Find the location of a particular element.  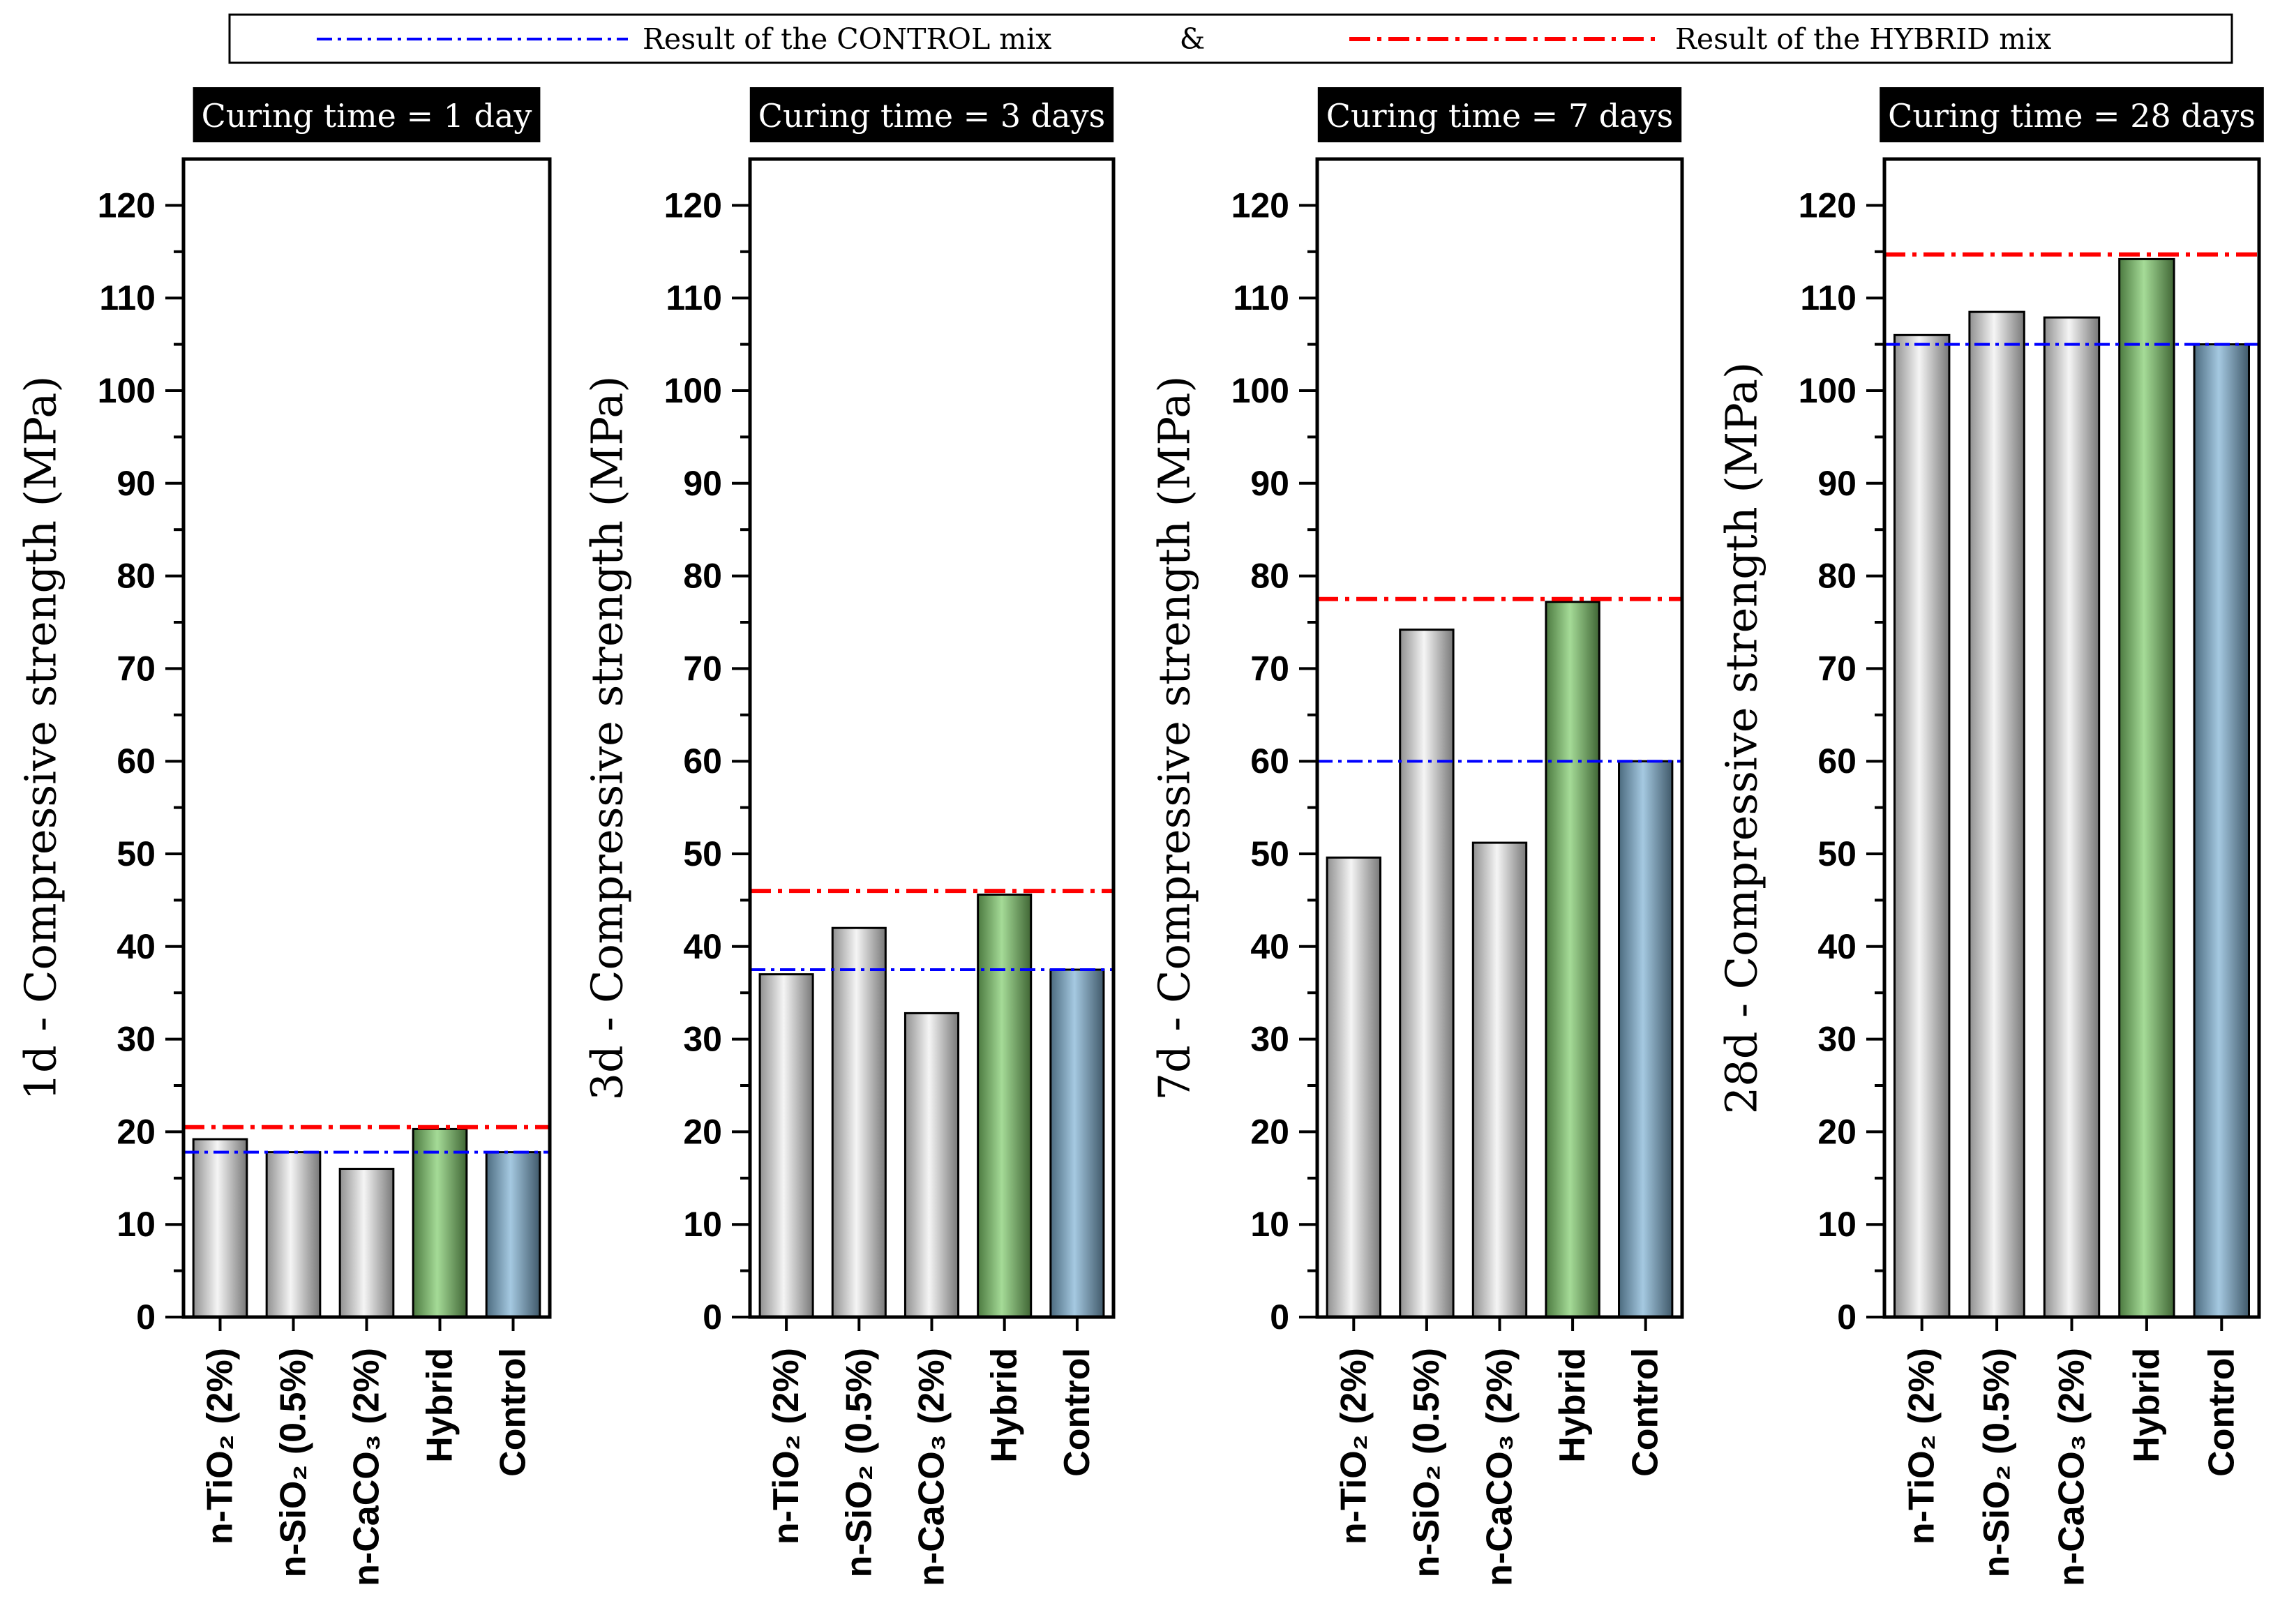

chart-title: Curing time = 28 days is located at coordinates (2072, 116).